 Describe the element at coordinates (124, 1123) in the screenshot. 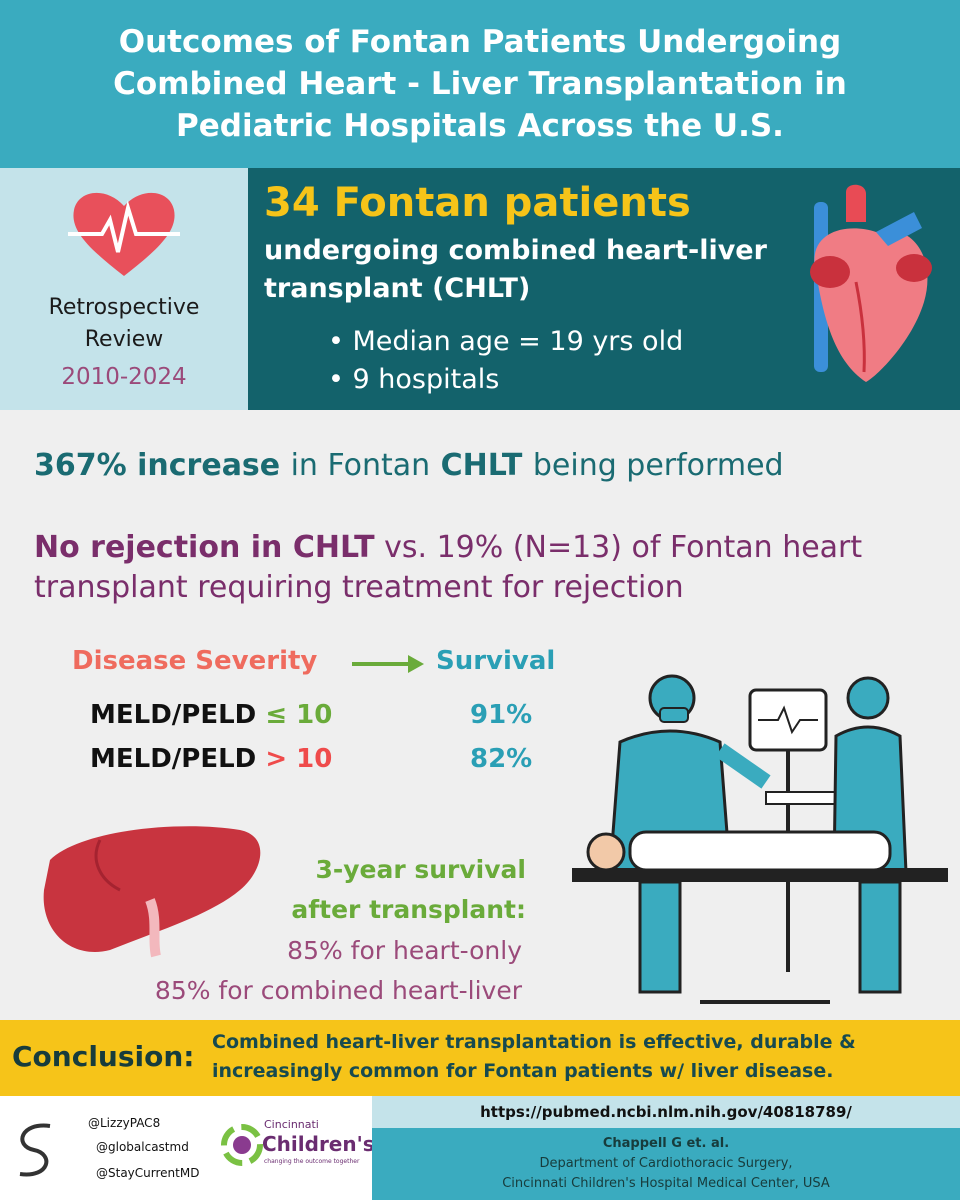

I see `handle: @LizzyPAC8` at that location.